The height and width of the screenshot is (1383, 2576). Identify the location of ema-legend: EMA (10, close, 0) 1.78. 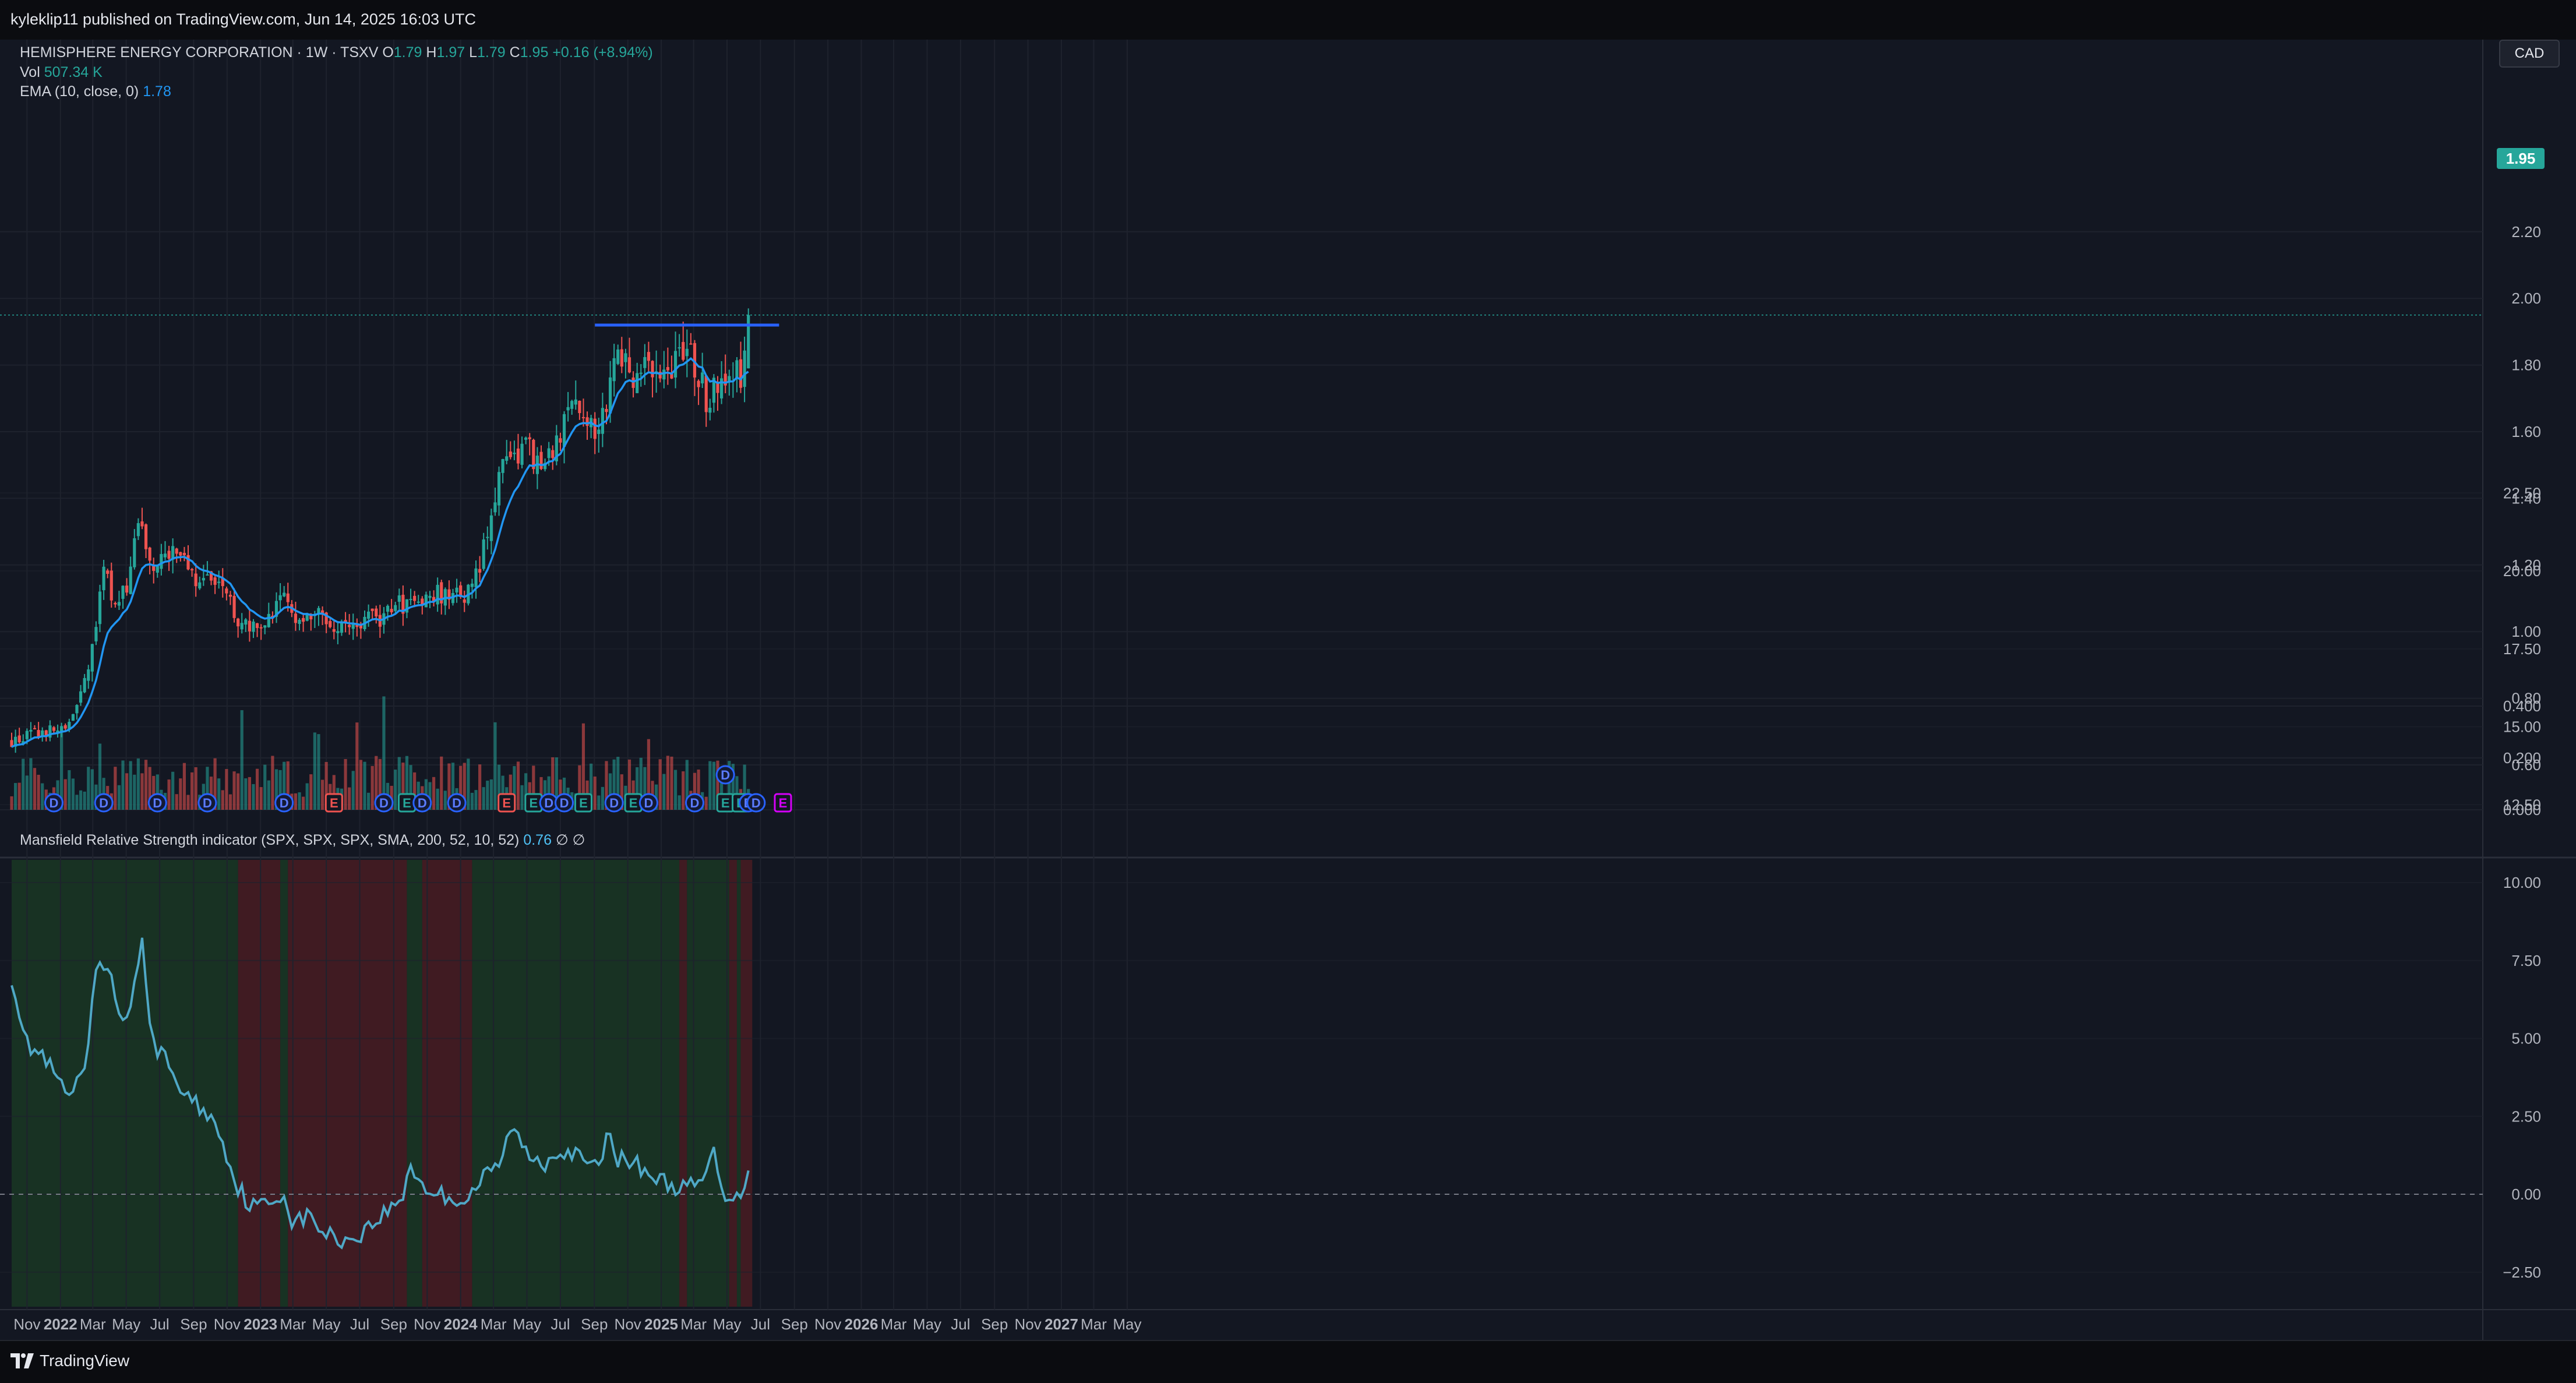
(95, 92).